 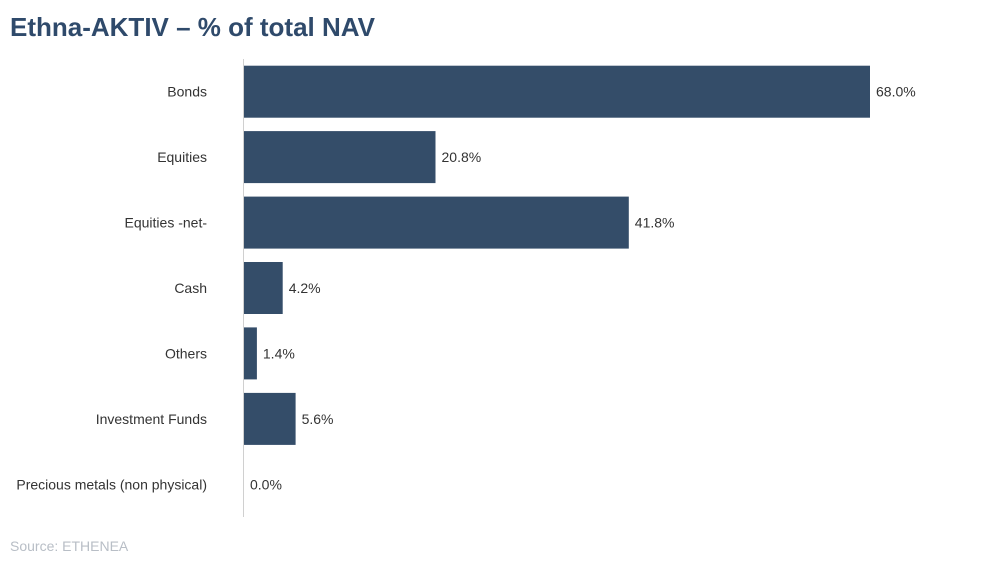 I want to click on category-label-6: Precious metals (non physical), so click(x=111, y=484).